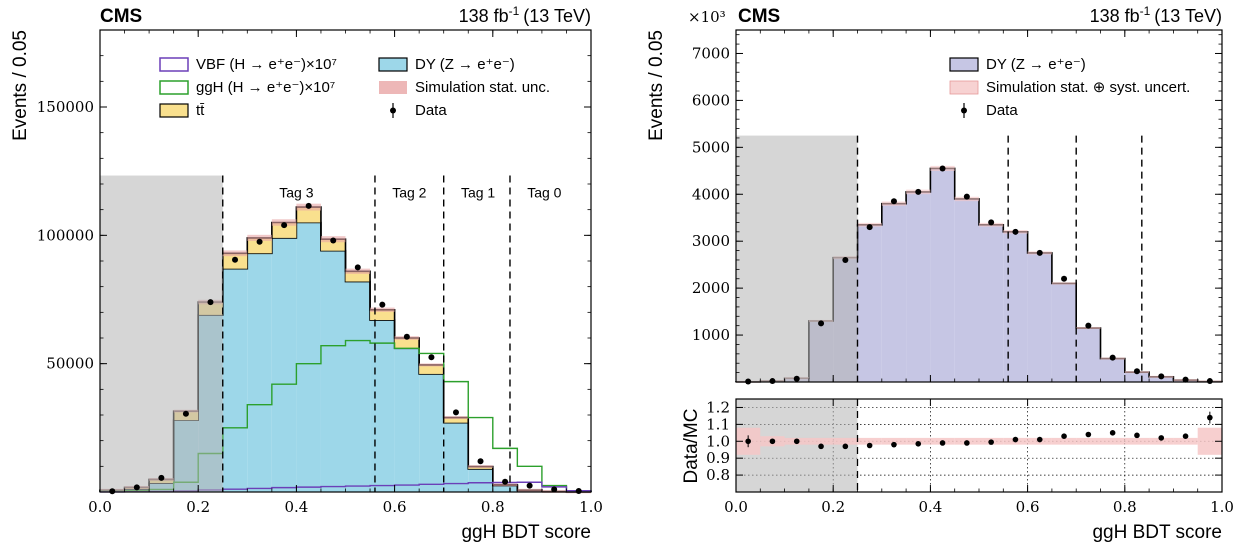 The width and height of the screenshot is (1245, 547). Describe the element at coordinates (1157, 532) in the screenshot. I see `right-x-axis-label: ggH BDT score` at that location.